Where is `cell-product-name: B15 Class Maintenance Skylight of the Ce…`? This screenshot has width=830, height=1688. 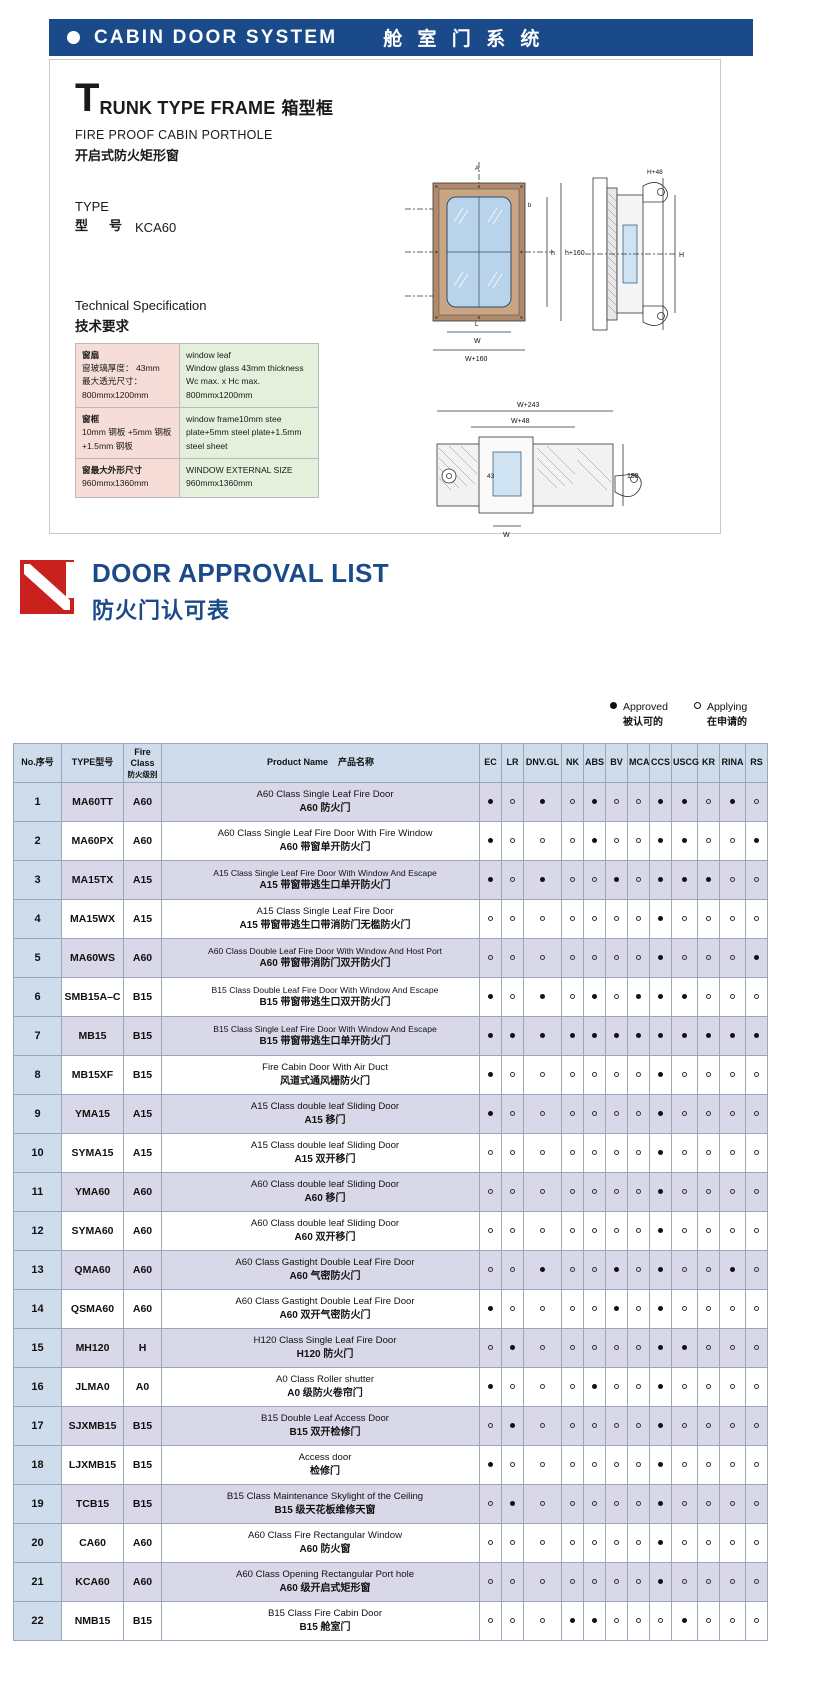
cell-product-name: B15 Class Maintenance Skylight of the Ce… is located at coordinates (320, 1503).